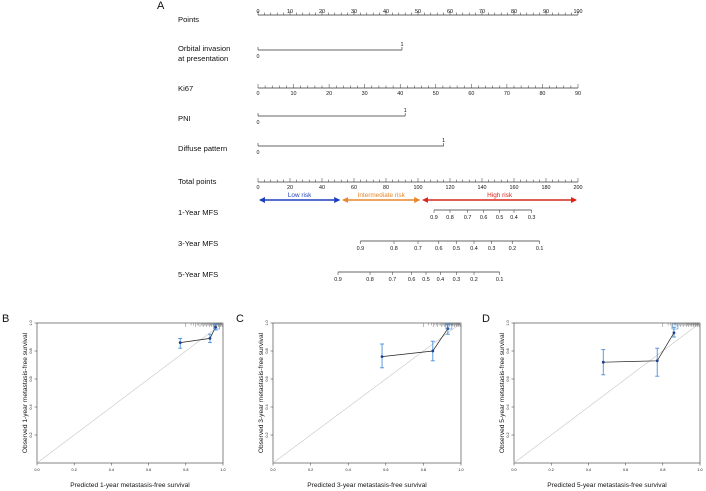 The height and width of the screenshot is (491, 706). Describe the element at coordinates (25, 392) in the screenshot. I see `y-axis-title: Observed 1-year metastasis-free survival` at that location.